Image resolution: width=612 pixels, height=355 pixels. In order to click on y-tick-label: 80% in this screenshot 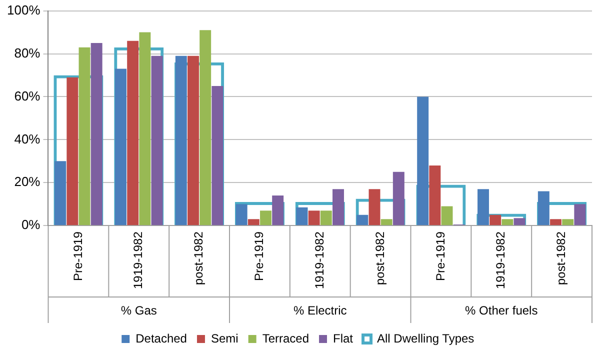, I will do `click(27, 52)`.